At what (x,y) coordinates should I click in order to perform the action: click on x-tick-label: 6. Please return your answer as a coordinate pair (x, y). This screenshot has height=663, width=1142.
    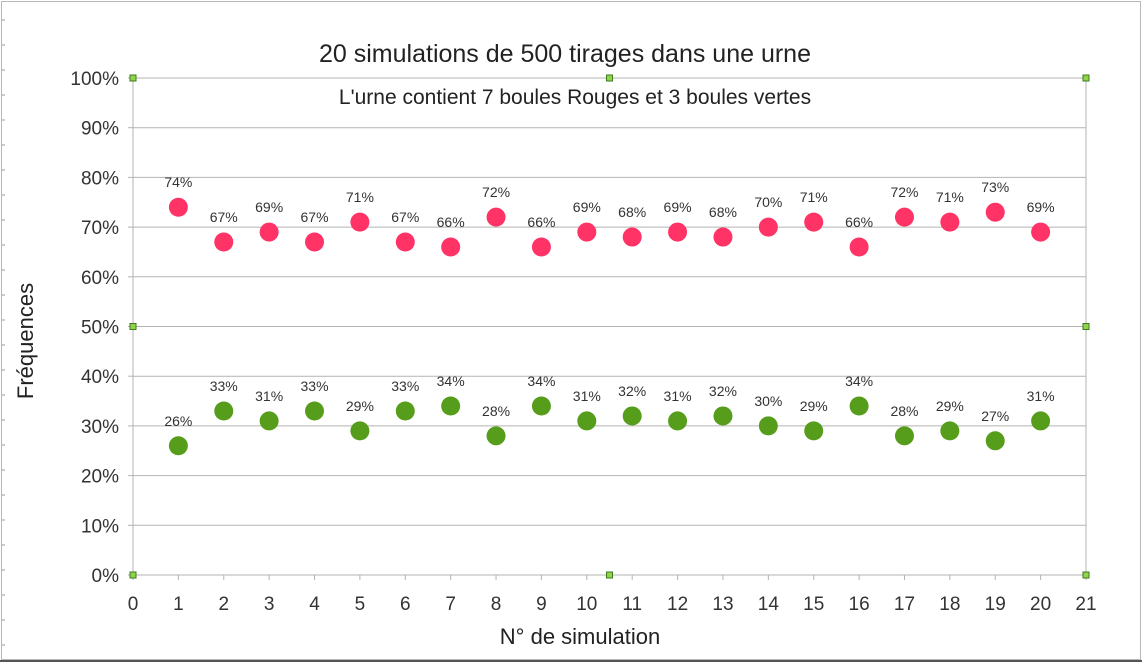
    Looking at the image, I should click on (405, 604).